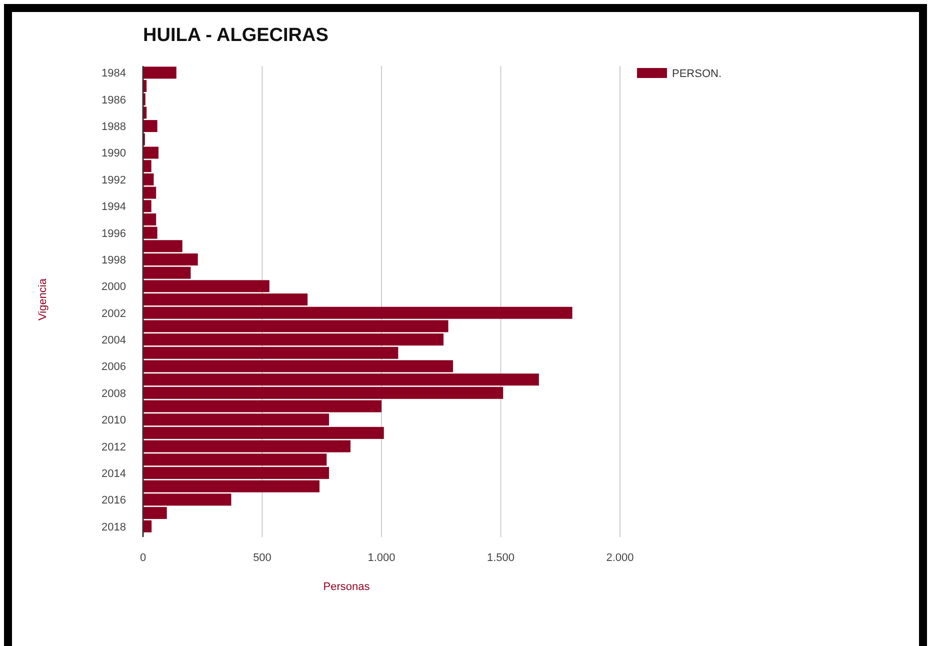 This screenshot has height=646, width=931. What do you see at coordinates (114, 287) in the screenshot?
I see `y-tick-label: 2000` at bounding box center [114, 287].